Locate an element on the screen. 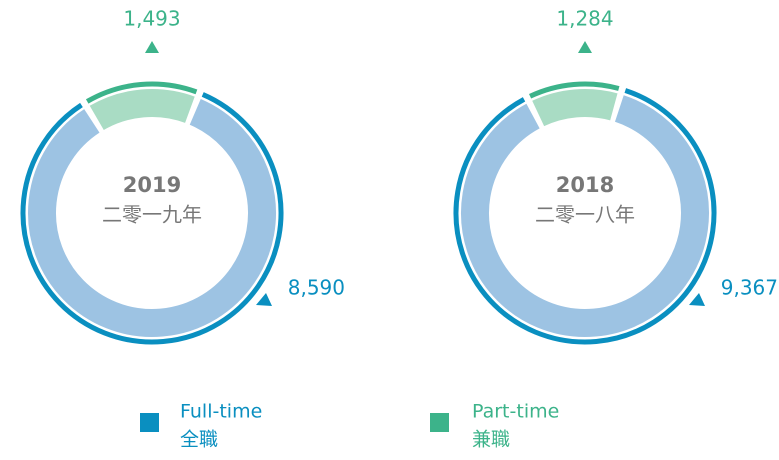 This screenshot has height=460, width=779. donut-title: 2019 is located at coordinates (152, 185).